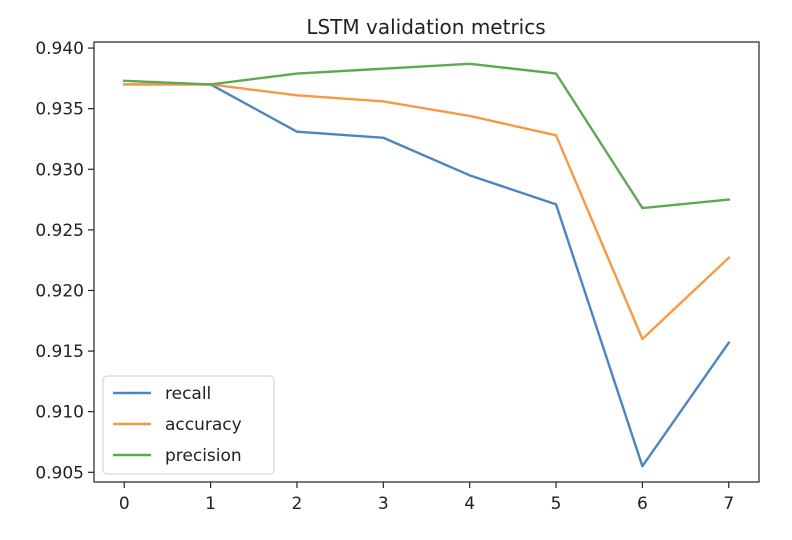 The width and height of the screenshot is (792, 540). What do you see at coordinates (469, 504) in the screenshot?
I see `x-tick-label: 4` at bounding box center [469, 504].